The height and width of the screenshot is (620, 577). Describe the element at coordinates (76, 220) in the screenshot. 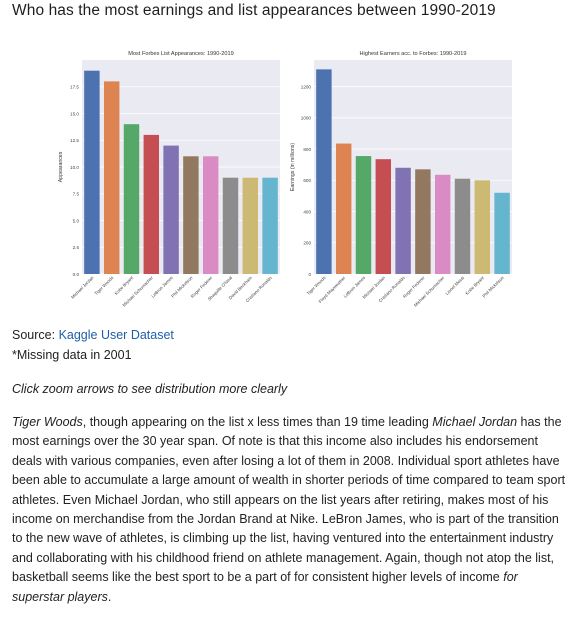

I see `y-tick-label: 5.0` at that location.